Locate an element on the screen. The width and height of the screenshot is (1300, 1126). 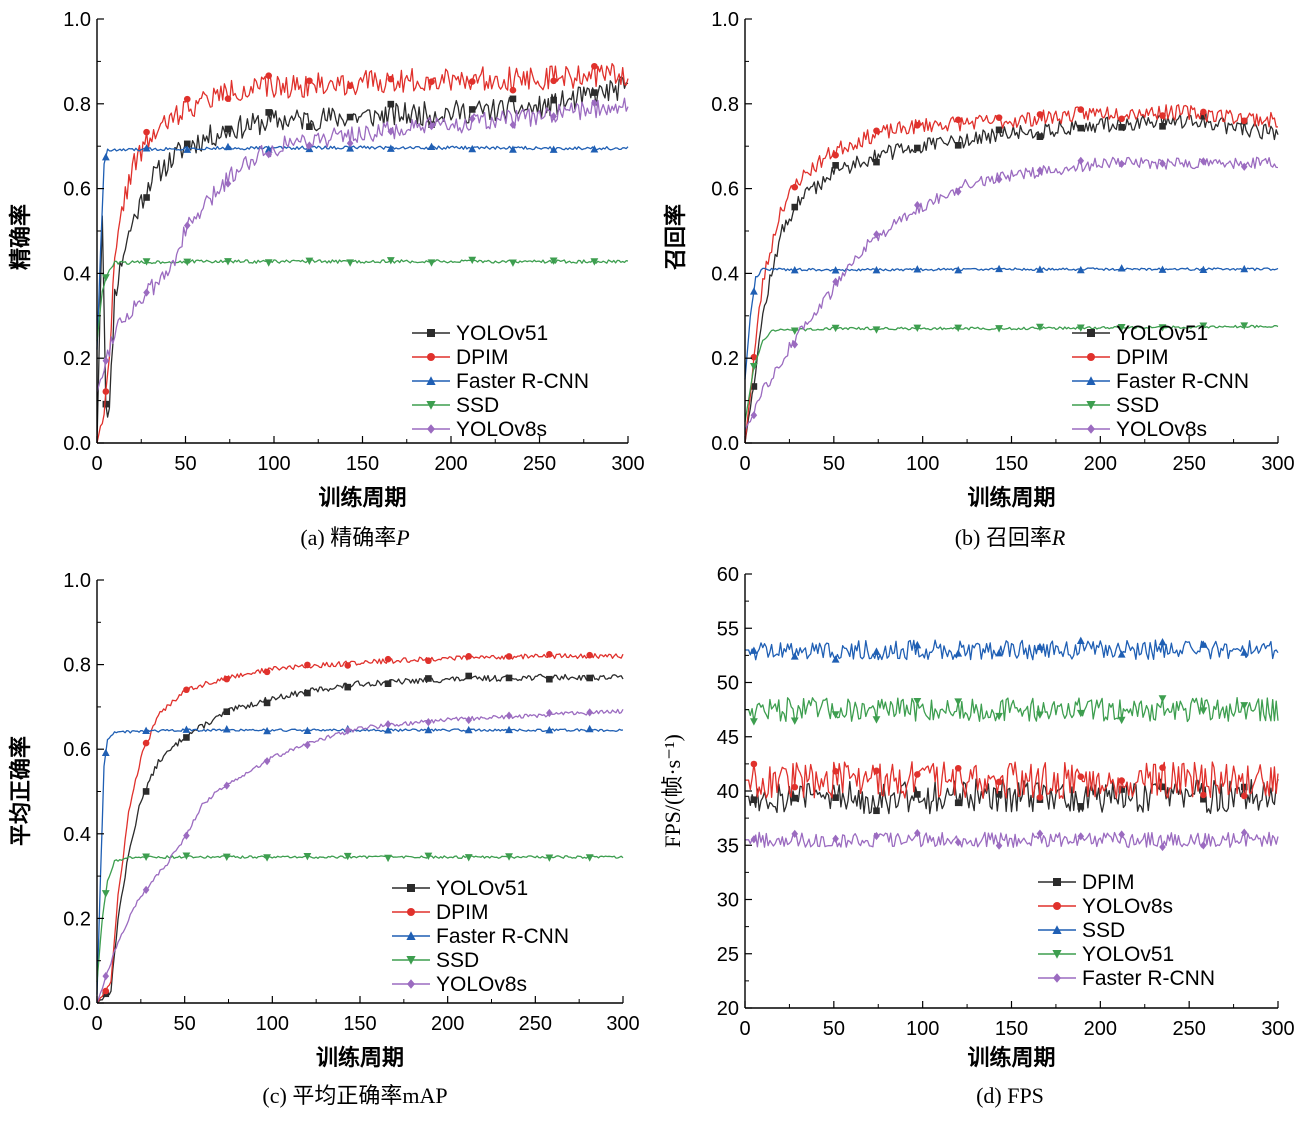
panel-caption: (d) FPS is located at coordinates (1010, 1095).